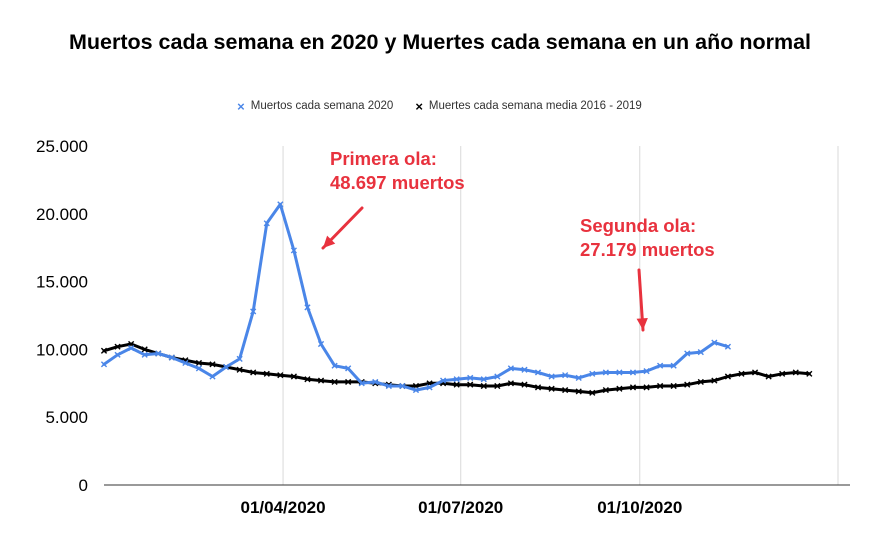 The height and width of the screenshot is (546, 879). Describe the element at coordinates (62, 214) in the screenshot. I see `y-tick-label: 20.000` at that location.